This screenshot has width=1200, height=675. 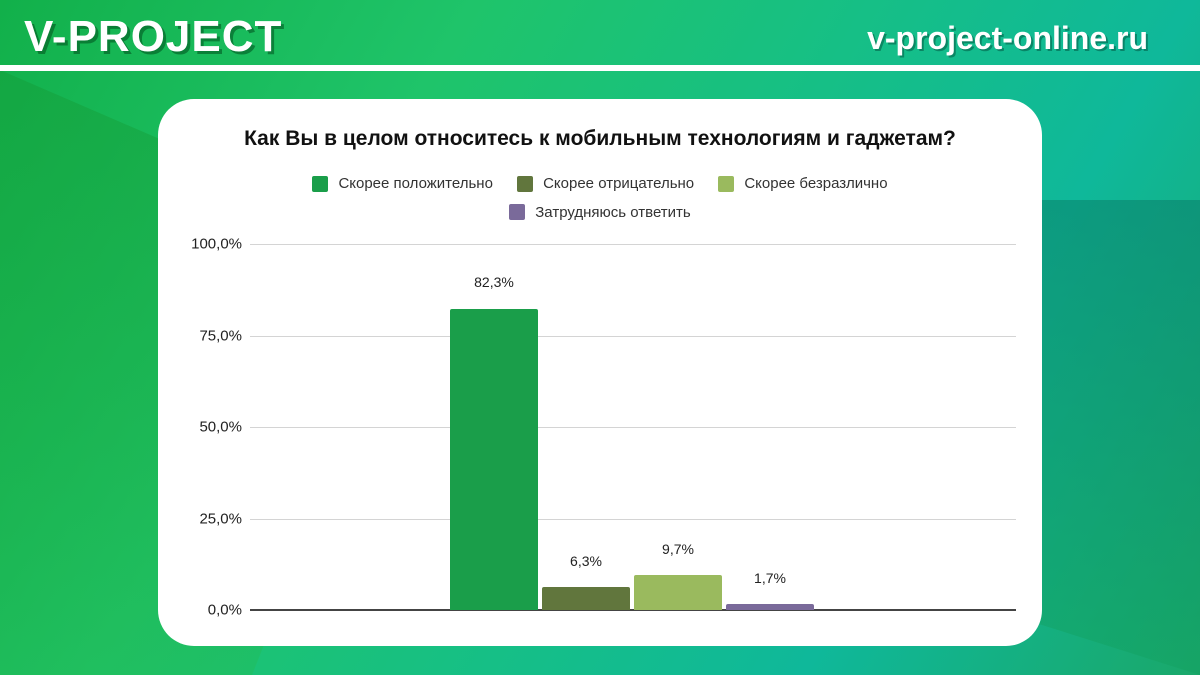 What do you see at coordinates (619, 183) in the screenshot?
I see `legend-label: Скорее отрицательно` at bounding box center [619, 183].